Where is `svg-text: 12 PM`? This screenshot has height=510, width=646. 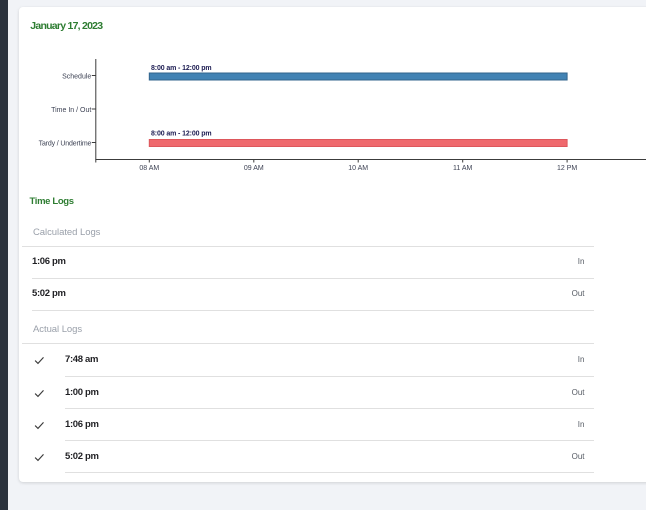
svg-text: 12 PM is located at coordinates (567, 168).